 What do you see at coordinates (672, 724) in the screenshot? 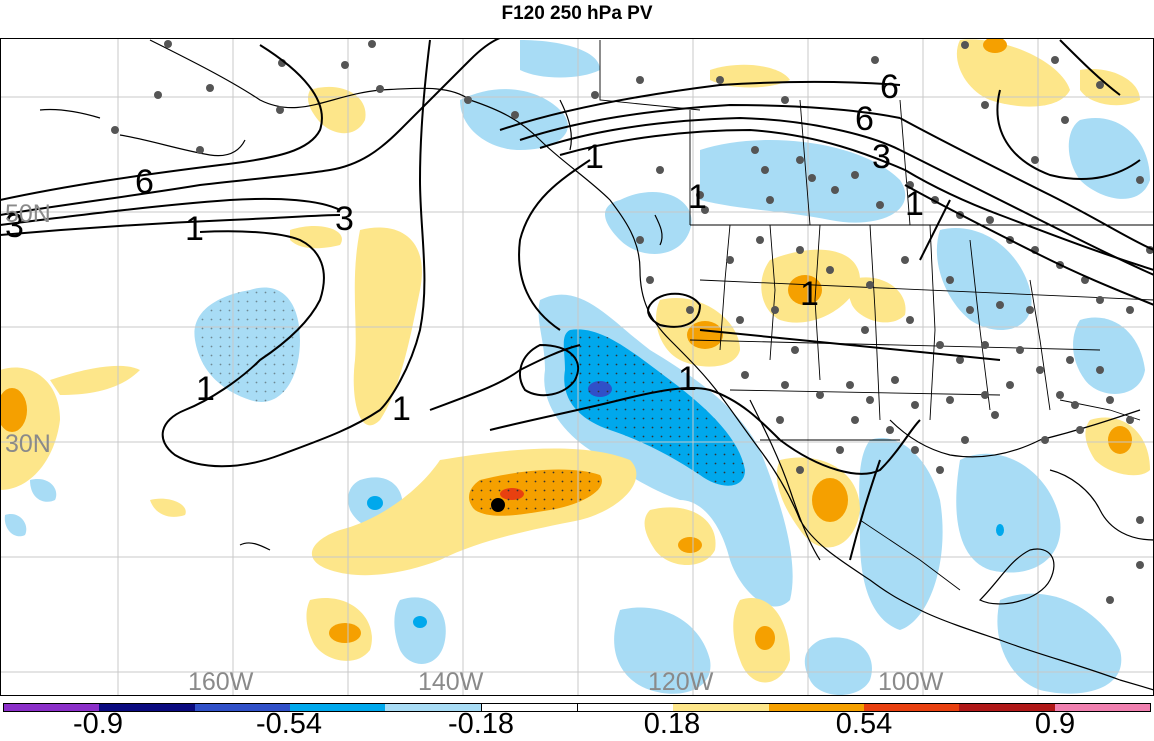
I see `colorbar-label: 0.18` at bounding box center [672, 724].